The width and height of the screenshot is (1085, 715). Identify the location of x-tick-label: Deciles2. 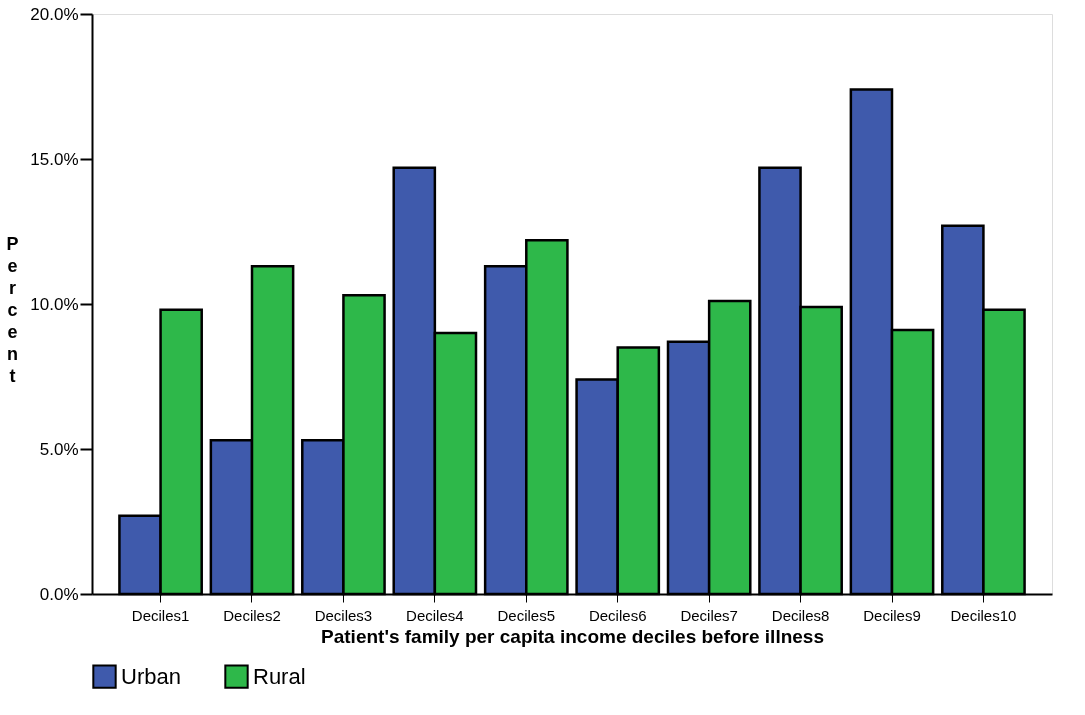
(252, 615).